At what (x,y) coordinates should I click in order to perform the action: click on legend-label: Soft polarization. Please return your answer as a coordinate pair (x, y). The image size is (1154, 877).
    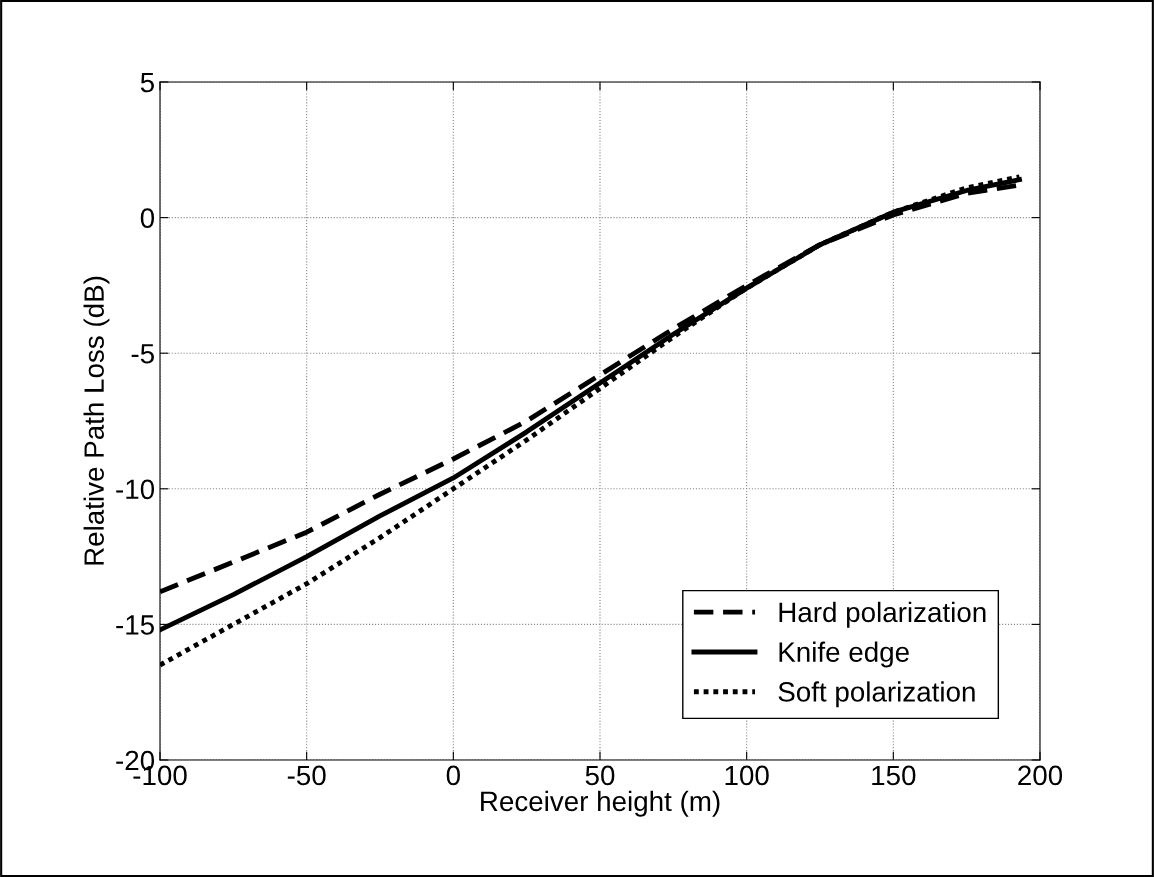
    Looking at the image, I should click on (876, 694).